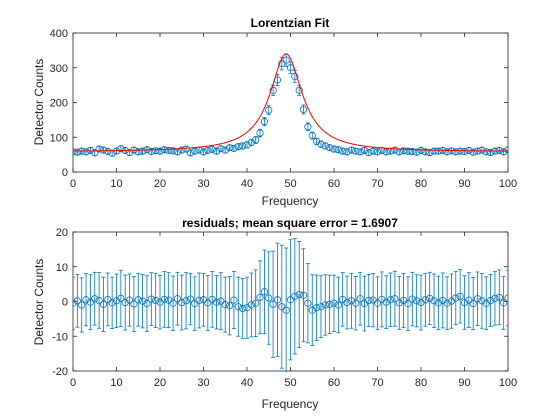  I want to click on bottom-xtick-label: 60, so click(334, 383).